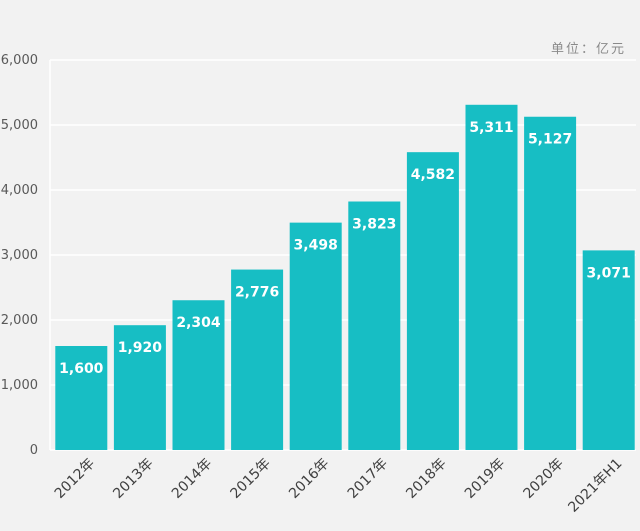 The image size is (640, 531). What do you see at coordinates (251, 479) in the screenshot?
I see `x-tick-label: 2015年` at bounding box center [251, 479].